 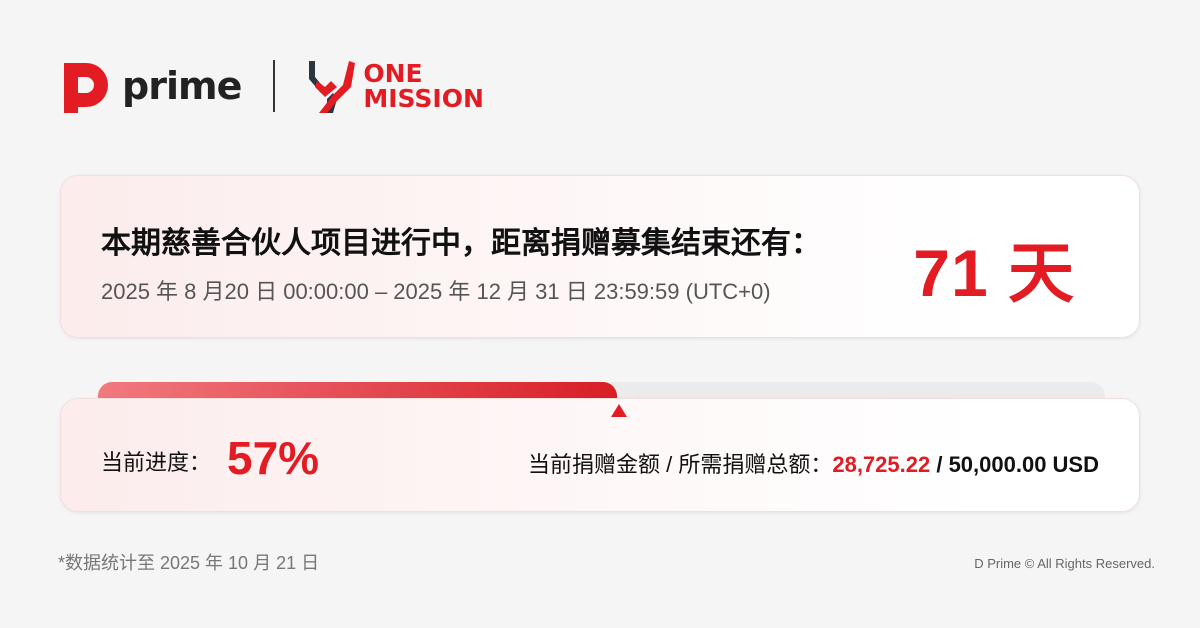 What do you see at coordinates (273, 458) in the screenshot?
I see `progress-percent: 57%` at bounding box center [273, 458].